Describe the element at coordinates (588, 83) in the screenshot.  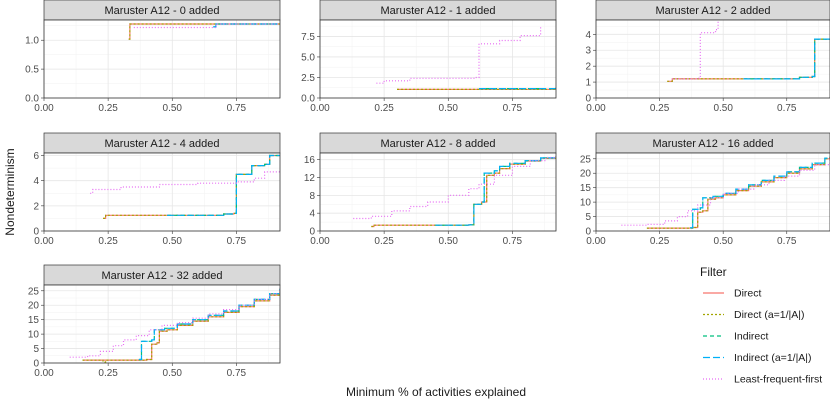
I see `y-tick-label: 1` at that location.